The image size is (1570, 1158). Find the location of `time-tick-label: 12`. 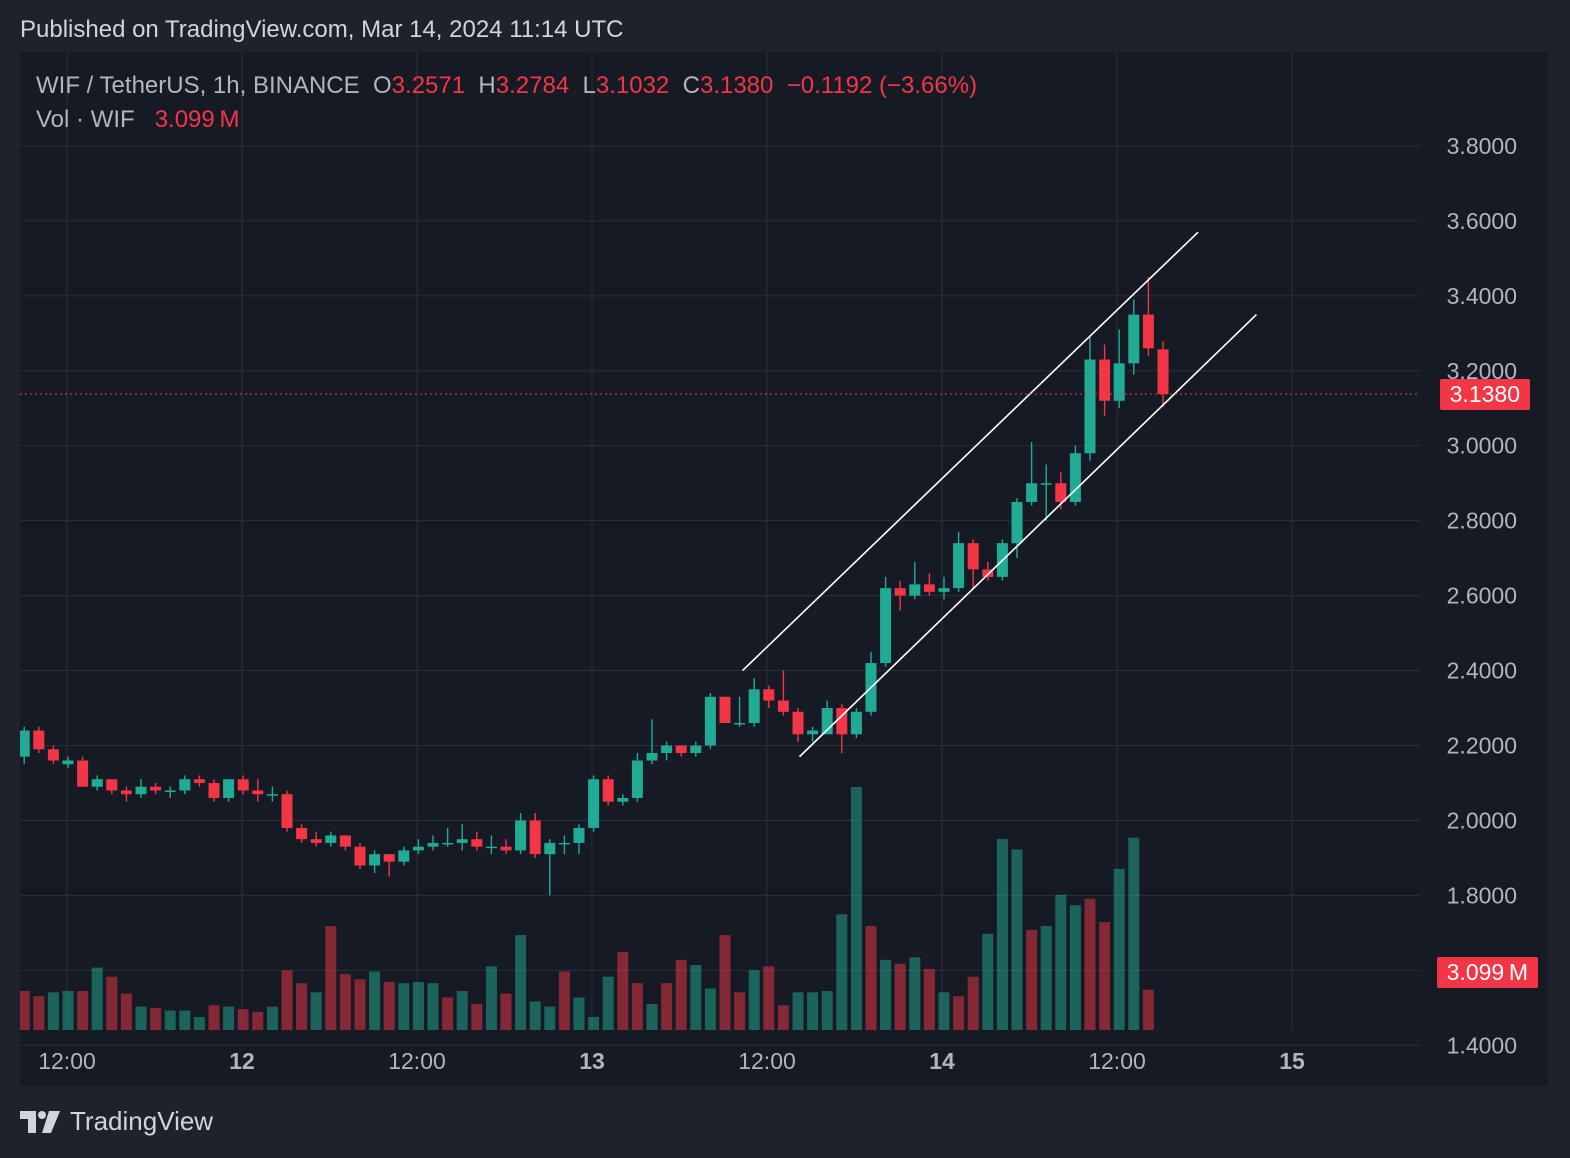

time-tick-label: 12 is located at coordinates (242, 1061).